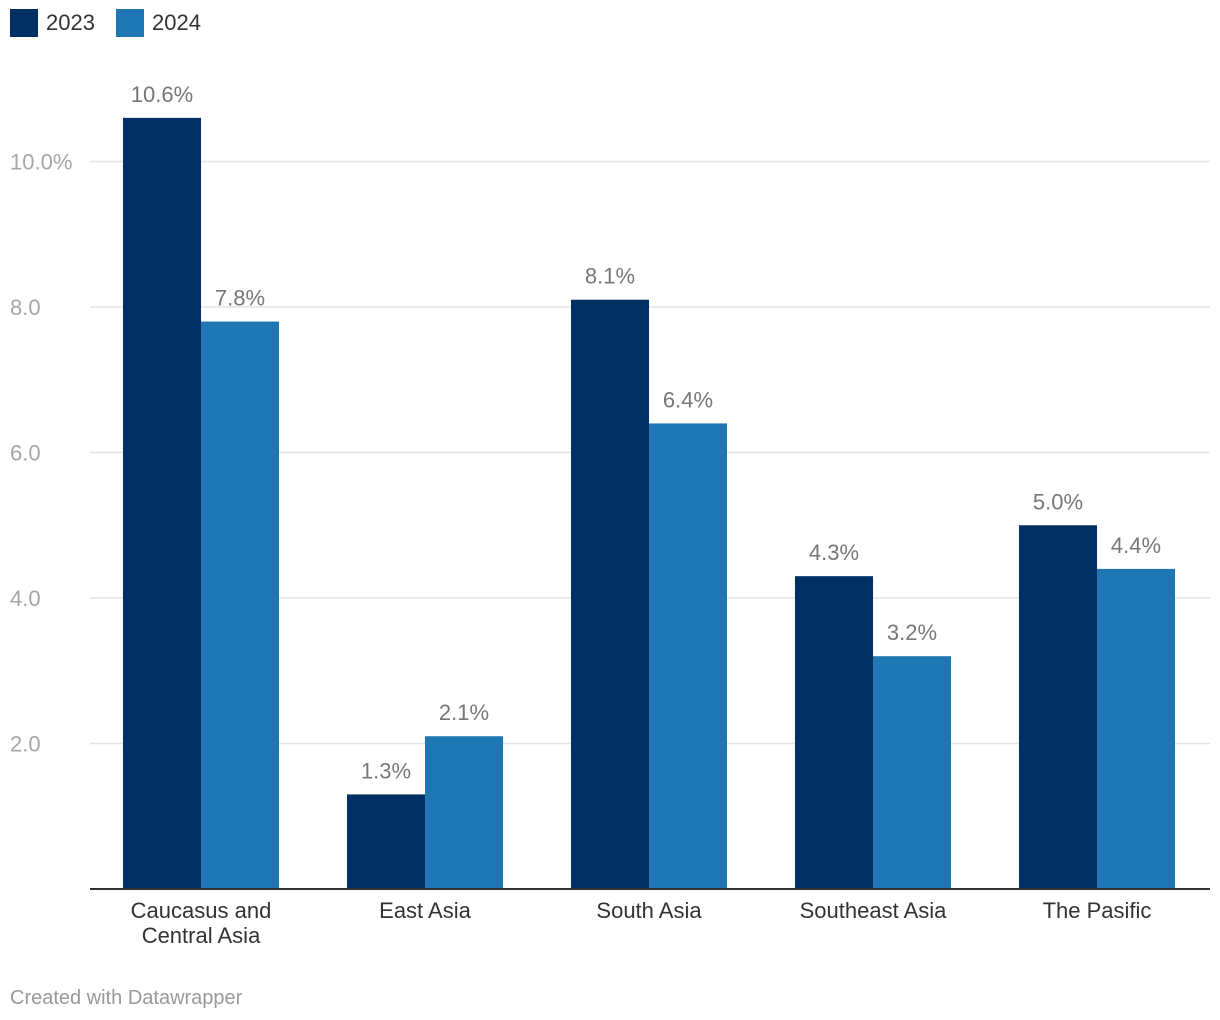 The width and height of the screenshot is (1220, 1020). Describe the element at coordinates (25, 453) in the screenshot. I see `y-tick-label: 6.0` at that location.